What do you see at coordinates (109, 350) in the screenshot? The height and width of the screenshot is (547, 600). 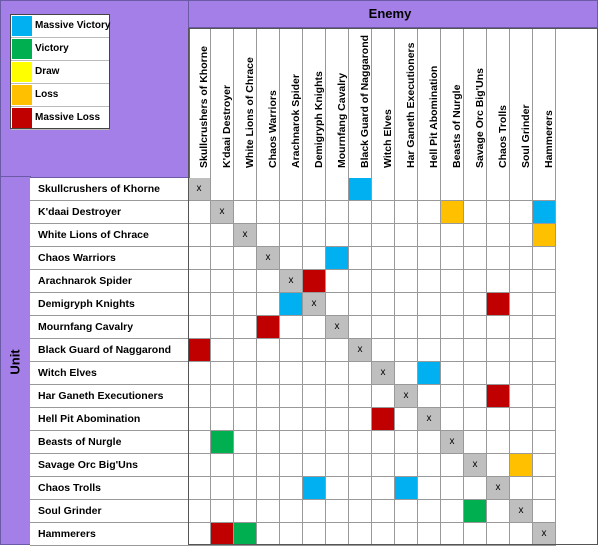 I see `unit-row-header: Black Guard of Naggarond` at bounding box center [109, 350].